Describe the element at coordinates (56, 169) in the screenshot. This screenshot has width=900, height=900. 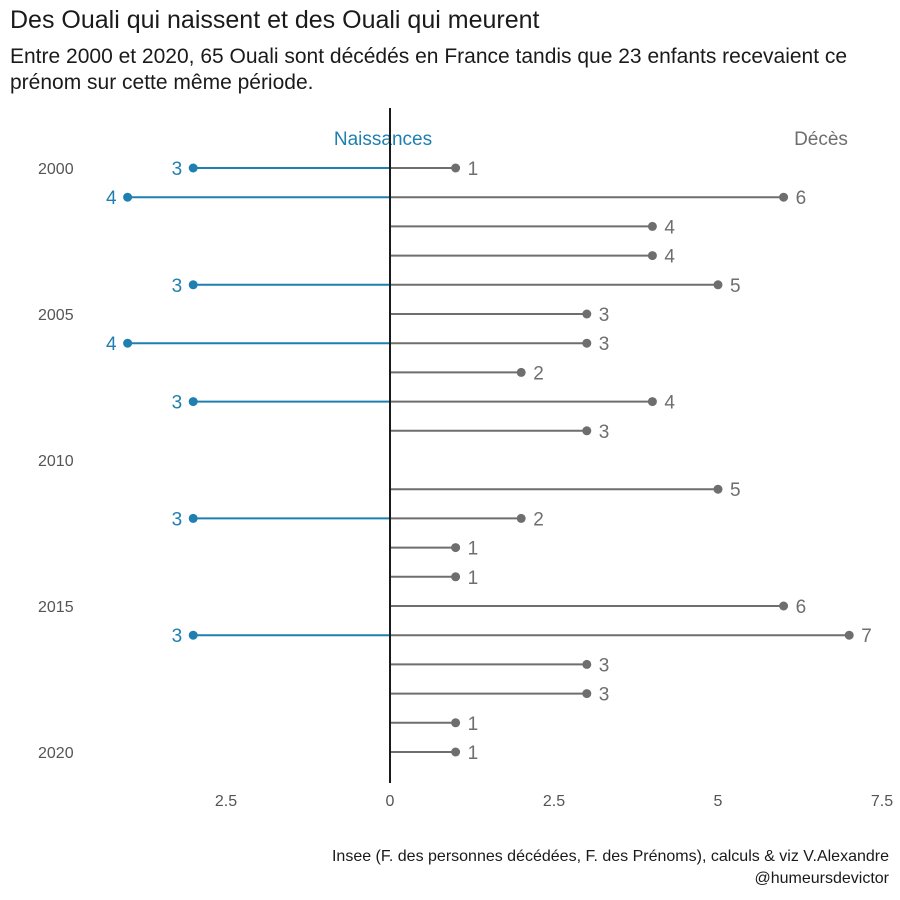
I see `year-label: 2000` at that location.